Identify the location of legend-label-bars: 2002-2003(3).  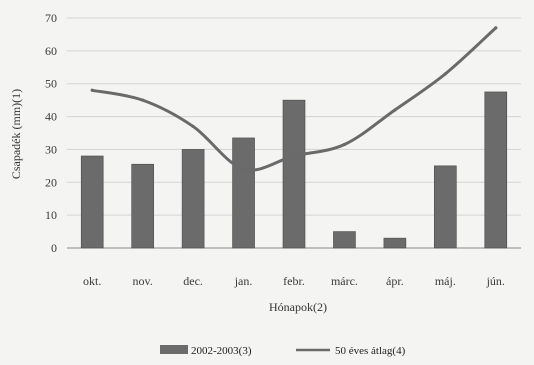
(221, 351).